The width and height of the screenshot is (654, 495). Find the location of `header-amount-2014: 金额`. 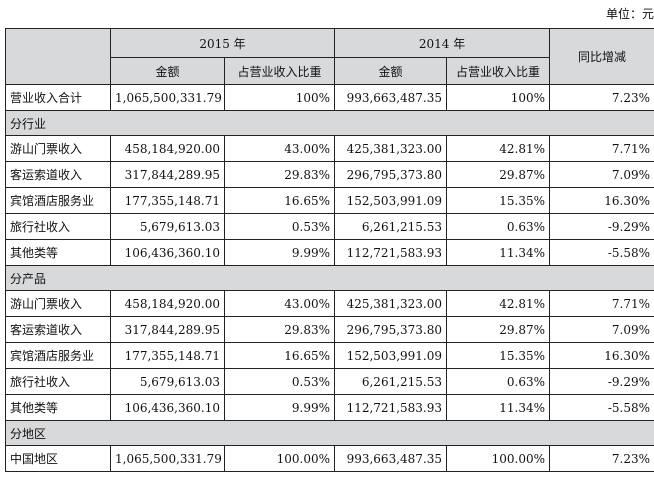

header-amount-2014: 金额 is located at coordinates (391, 71).